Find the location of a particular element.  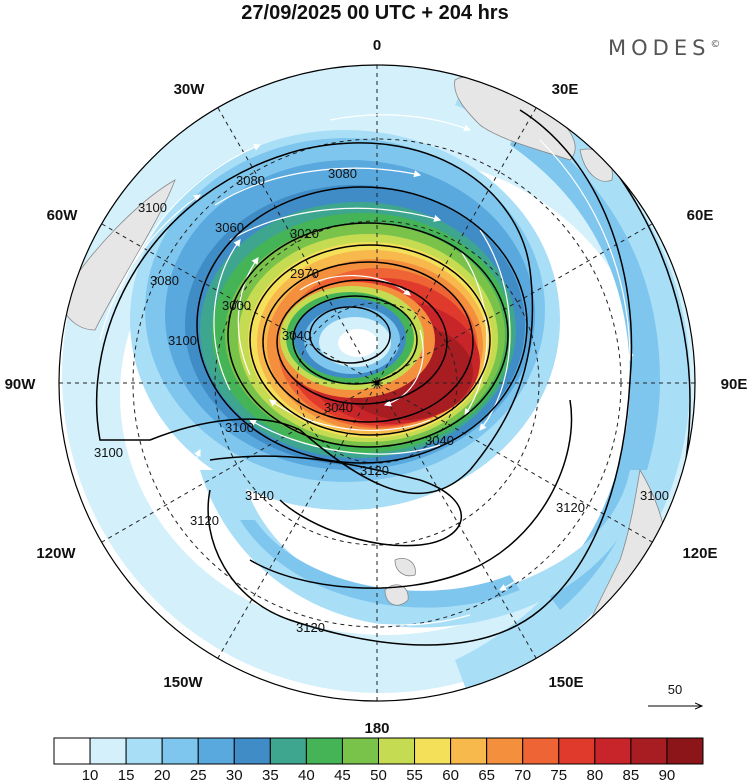

lon-label-120e: 120E is located at coordinates (699, 553).